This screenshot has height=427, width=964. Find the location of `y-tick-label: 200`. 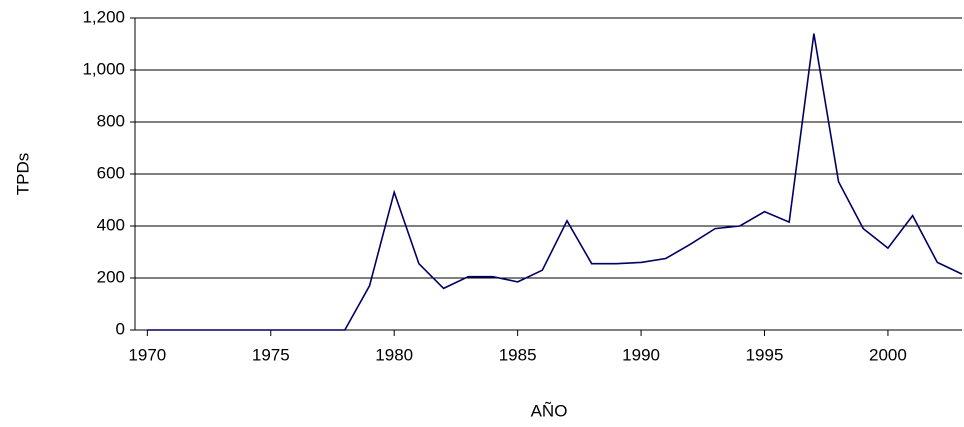

y-tick-label: 200 is located at coordinates (111, 276).